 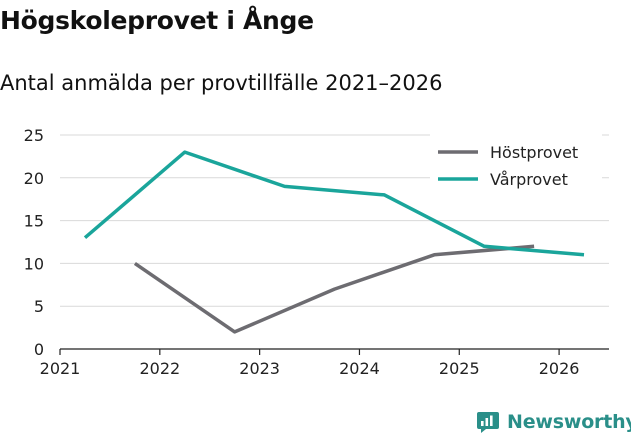 I want to click on x-tick-label: 2022, so click(x=159, y=368).